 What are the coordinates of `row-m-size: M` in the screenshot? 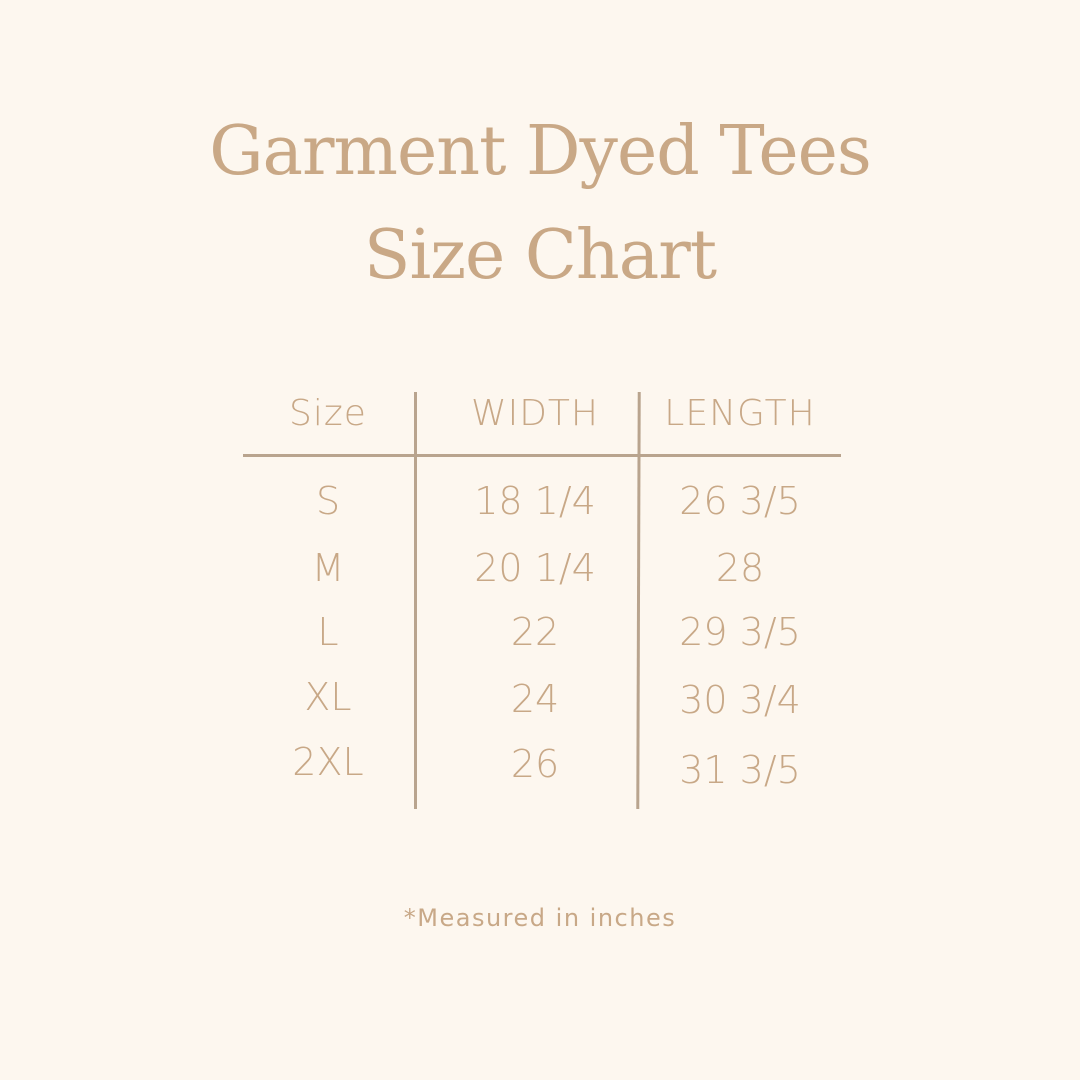 It's located at (328, 568).